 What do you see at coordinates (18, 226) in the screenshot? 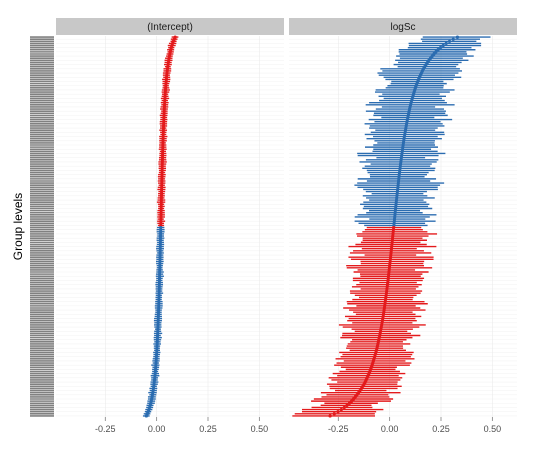
I see `y-axis-label: Group levels` at bounding box center [18, 226].